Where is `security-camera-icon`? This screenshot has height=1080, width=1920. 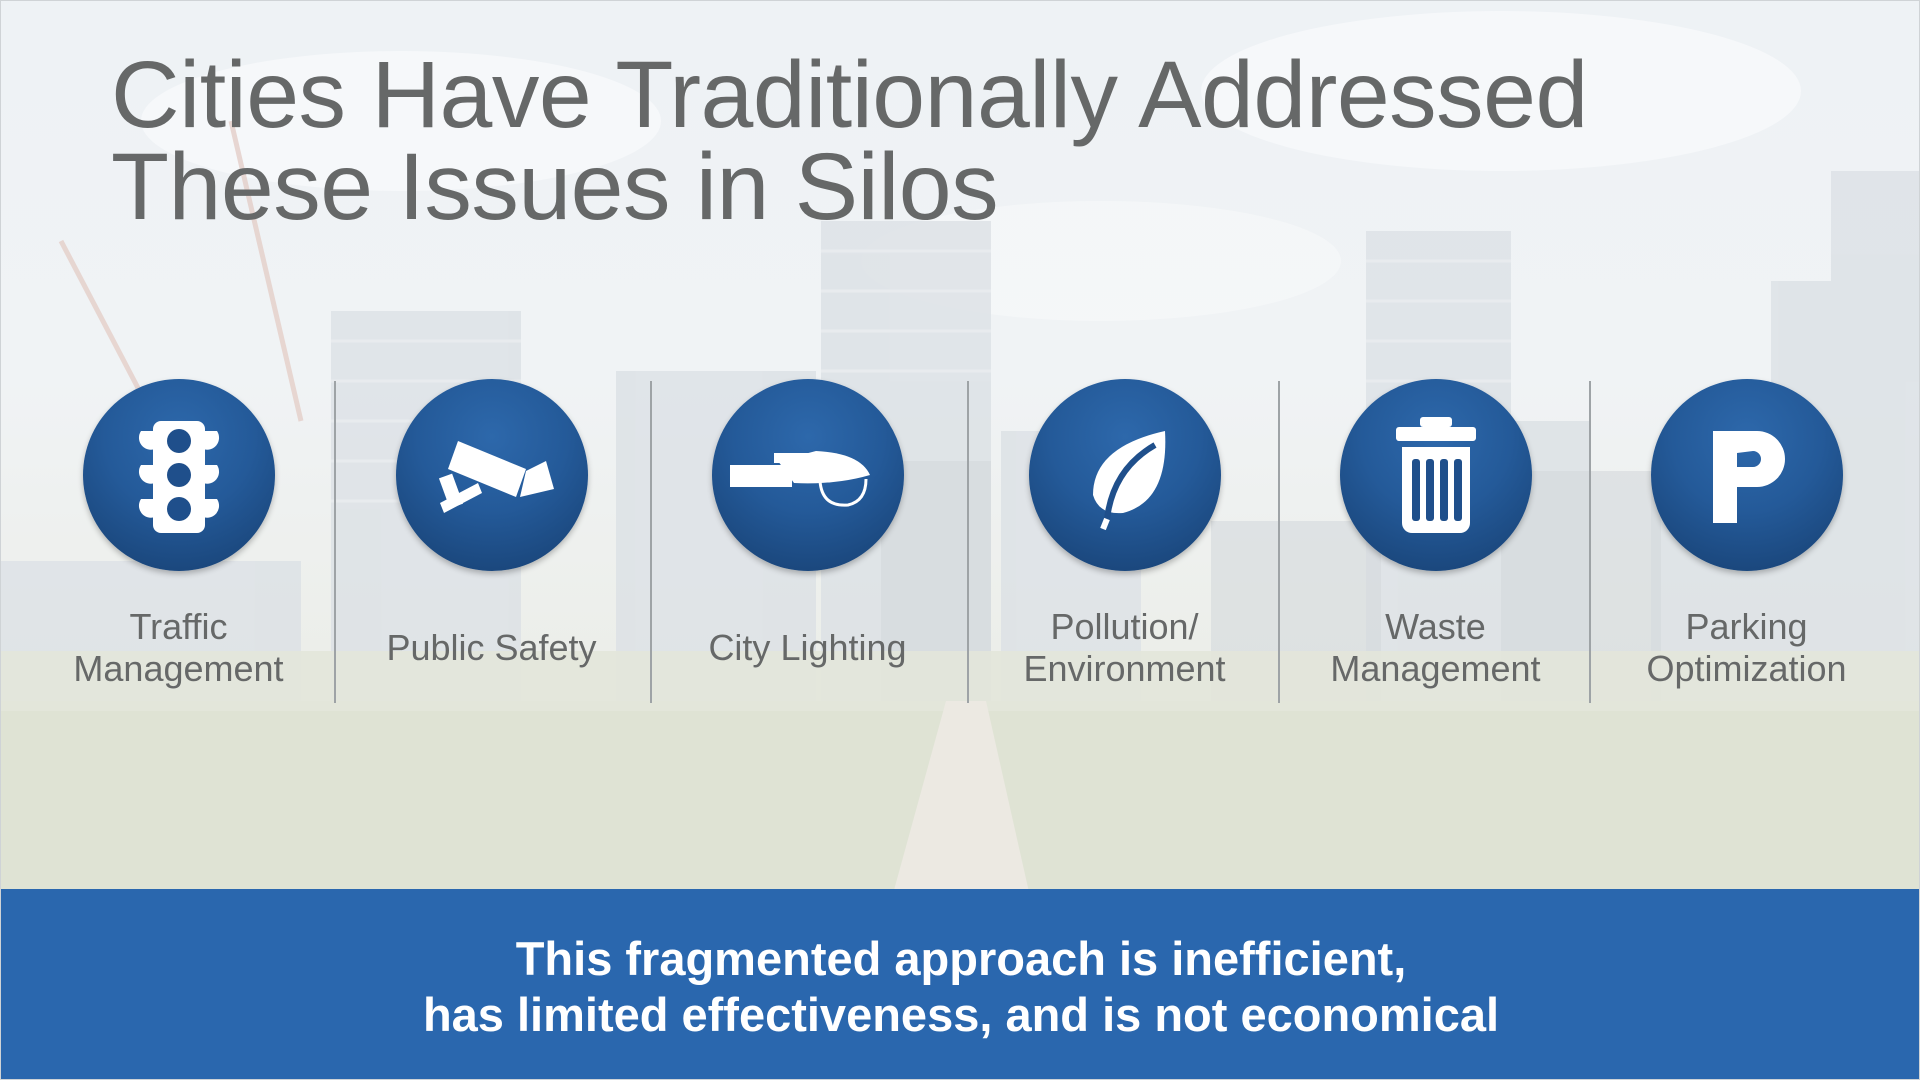 security-camera-icon is located at coordinates (491, 475).